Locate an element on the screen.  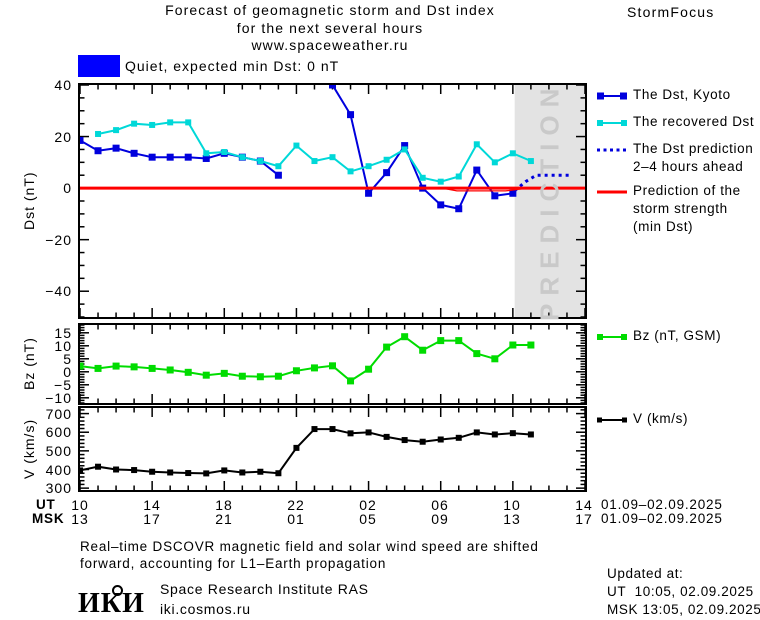
dst-ytick-label: −20 is located at coordinates (58, 239).